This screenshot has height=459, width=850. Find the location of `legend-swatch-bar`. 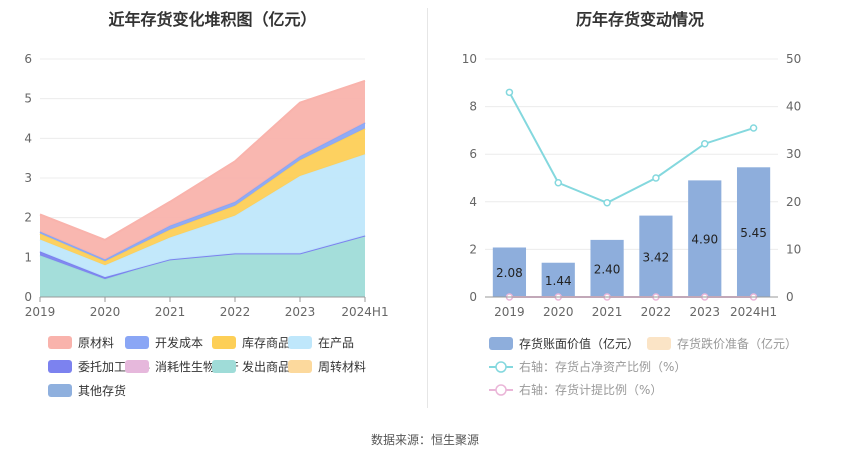

legend-swatch-bar is located at coordinates (501, 343).